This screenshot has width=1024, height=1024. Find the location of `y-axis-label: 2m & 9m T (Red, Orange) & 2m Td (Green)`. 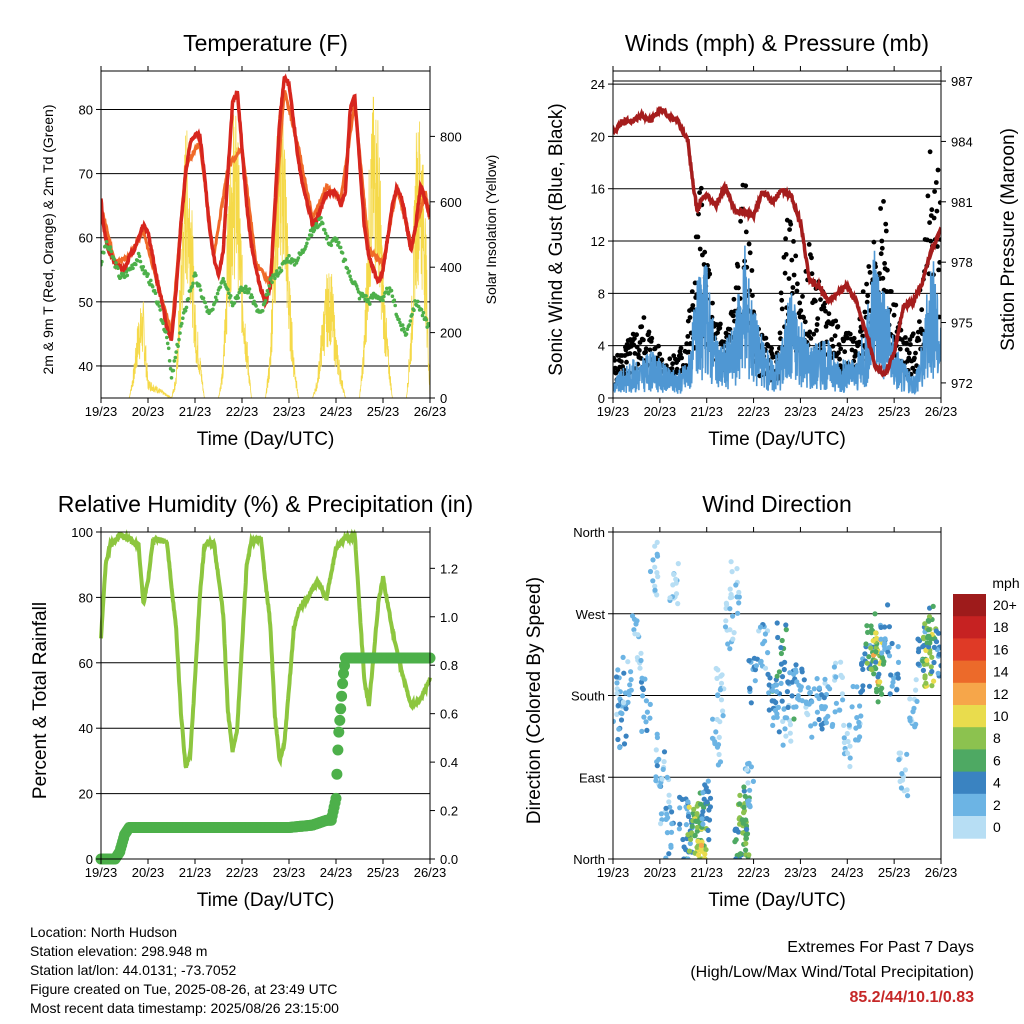

y-axis-label: 2m & 9m T (Red, Orange) & 2m Td (Green) is located at coordinates (48, 240).